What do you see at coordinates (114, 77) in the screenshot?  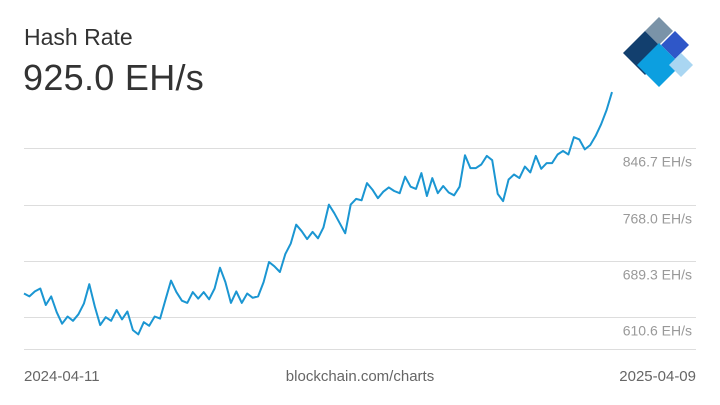 I see `current-hash-rate: 925.0 EH/s` at bounding box center [114, 77].